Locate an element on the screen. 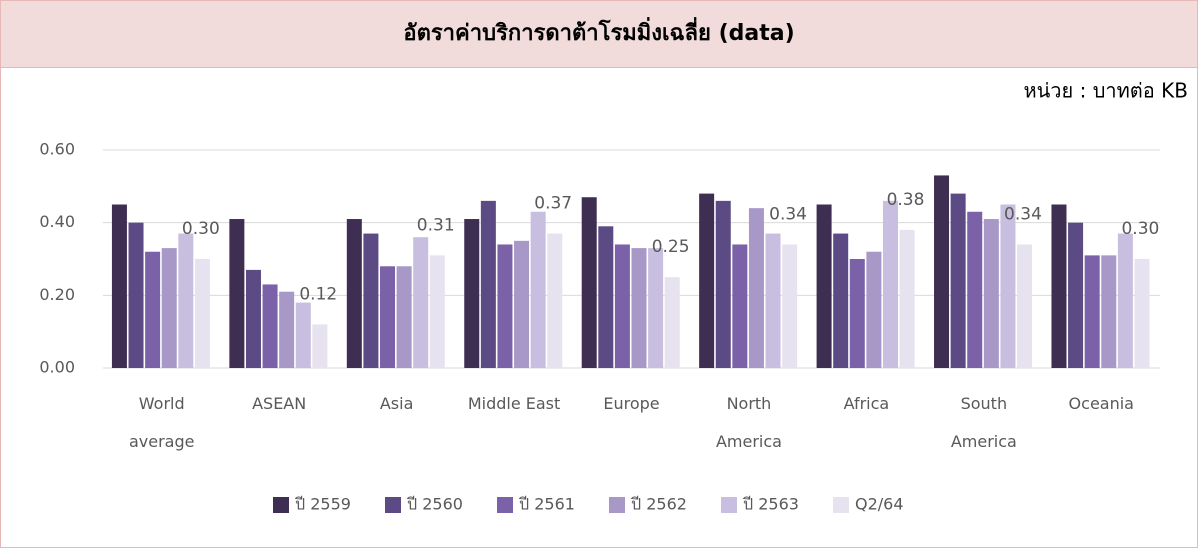 The image size is (1198, 552). x-tick-label: Oceania is located at coordinates (1101, 403).